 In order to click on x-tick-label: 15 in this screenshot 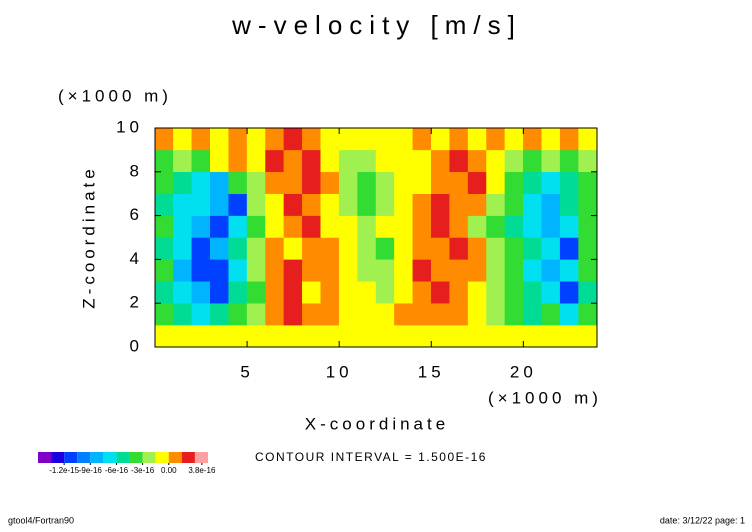, I will do `click(431, 371)`.